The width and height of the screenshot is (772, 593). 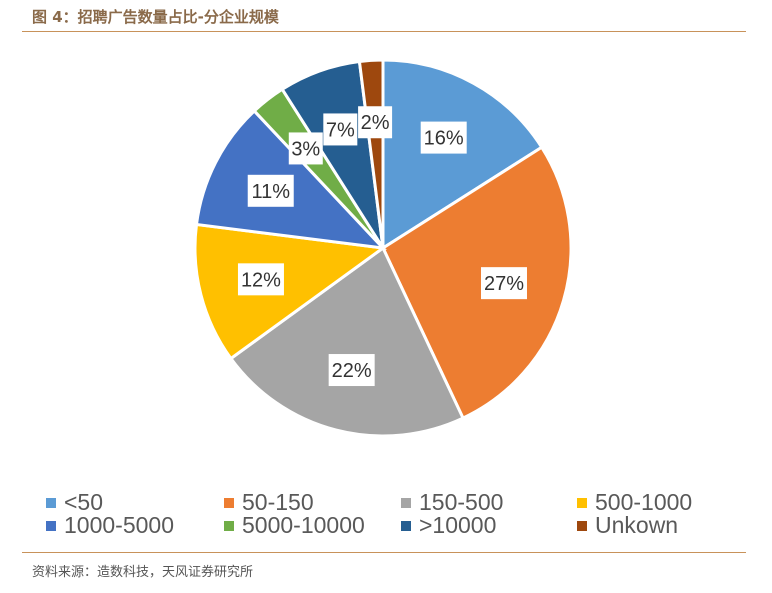 I want to click on legend-item: <50, so click(x=74, y=502).